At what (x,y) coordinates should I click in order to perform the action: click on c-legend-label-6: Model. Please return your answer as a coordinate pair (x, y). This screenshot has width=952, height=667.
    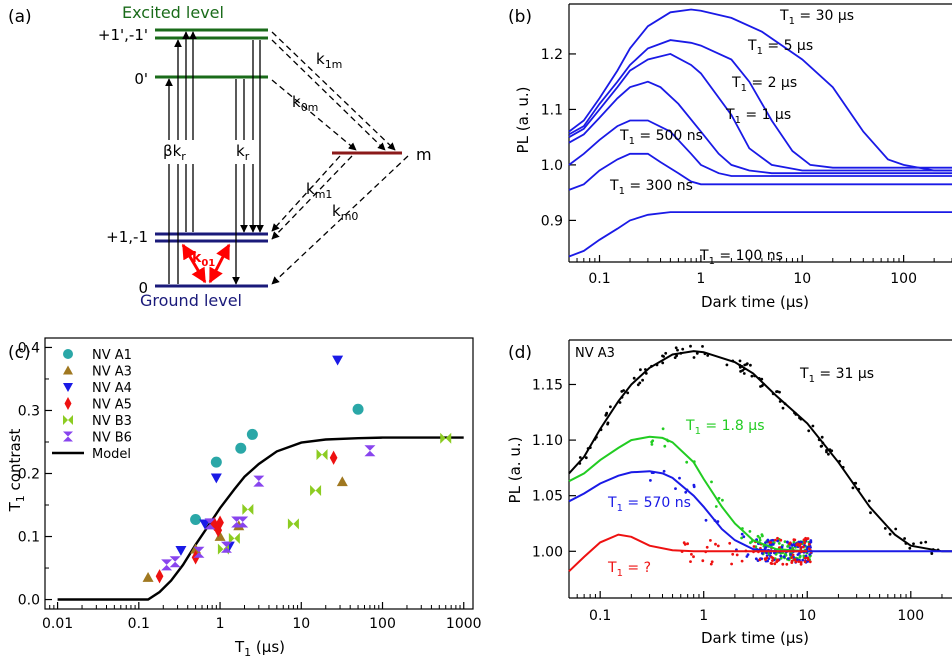
    Looking at the image, I should click on (111, 454).